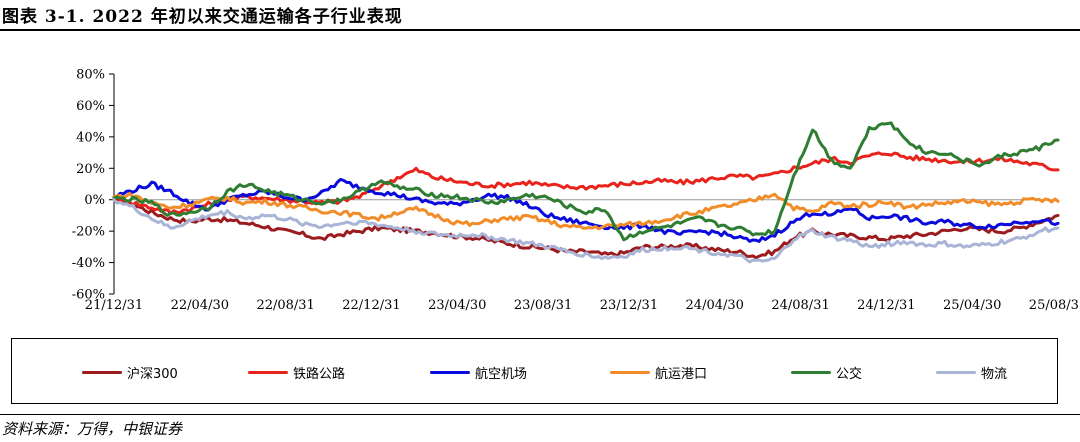 The image size is (1080, 442). Describe the element at coordinates (849, 374) in the screenshot. I see `legend-label-bus: 公交` at that location.